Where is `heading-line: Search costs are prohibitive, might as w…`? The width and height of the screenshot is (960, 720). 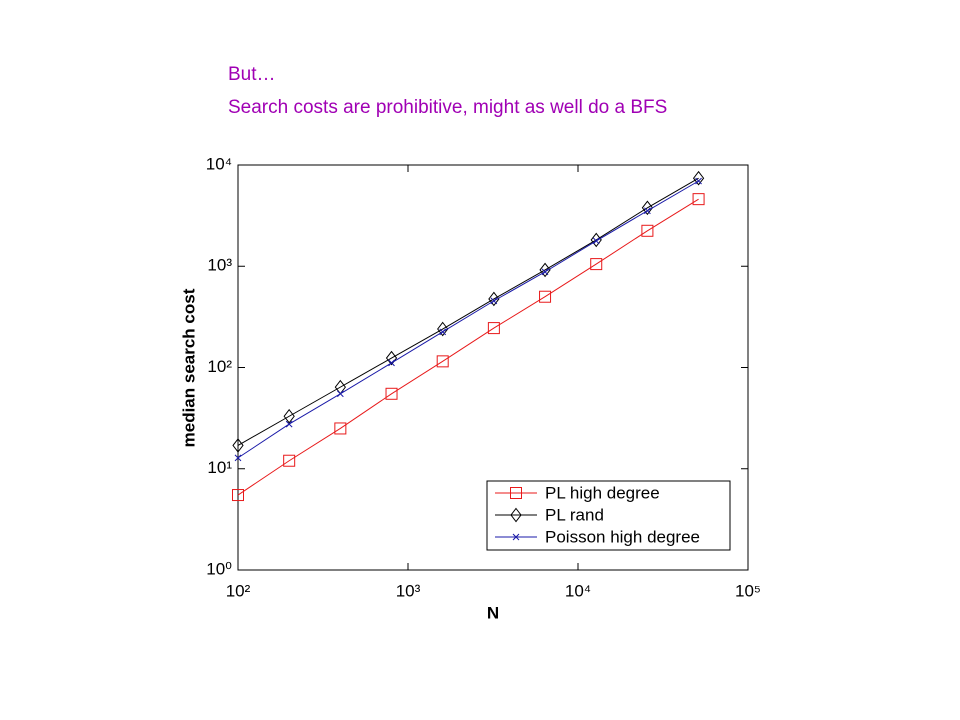
heading-line: Search costs are prohibitive, might as w… is located at coordinates (448, 107).